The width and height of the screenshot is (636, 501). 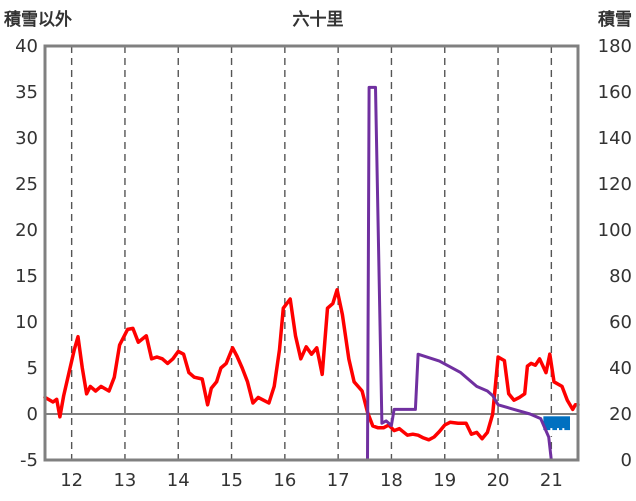 I want to click on left-tick-label: 20, so click(x=26, y=230).